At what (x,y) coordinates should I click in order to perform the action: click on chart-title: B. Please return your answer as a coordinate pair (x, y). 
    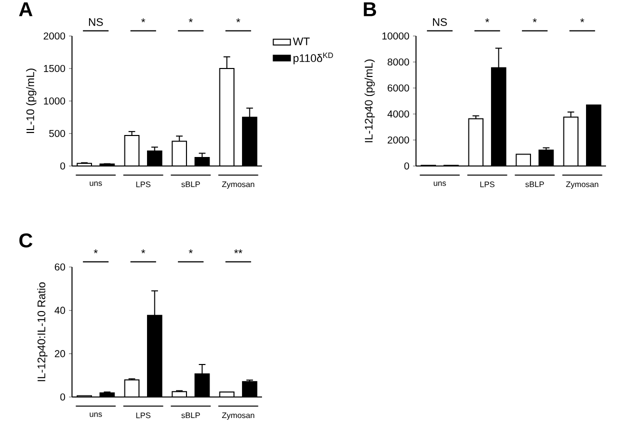
    Looking at the image, I should click on (370, 9).